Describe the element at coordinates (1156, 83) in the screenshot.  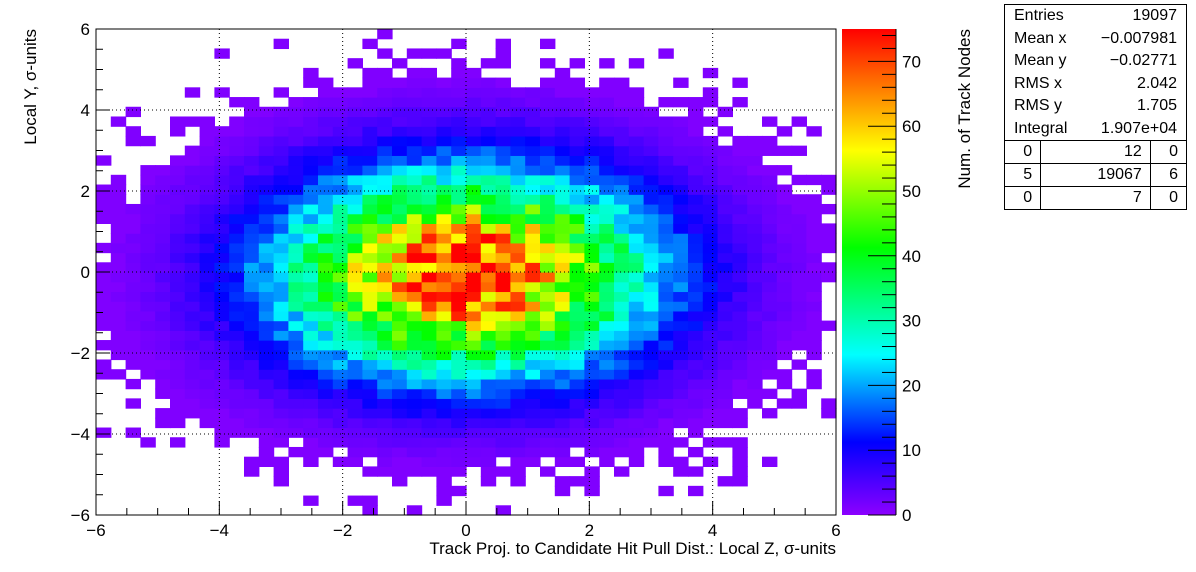
I see `stat-value: 2.042` at that location.